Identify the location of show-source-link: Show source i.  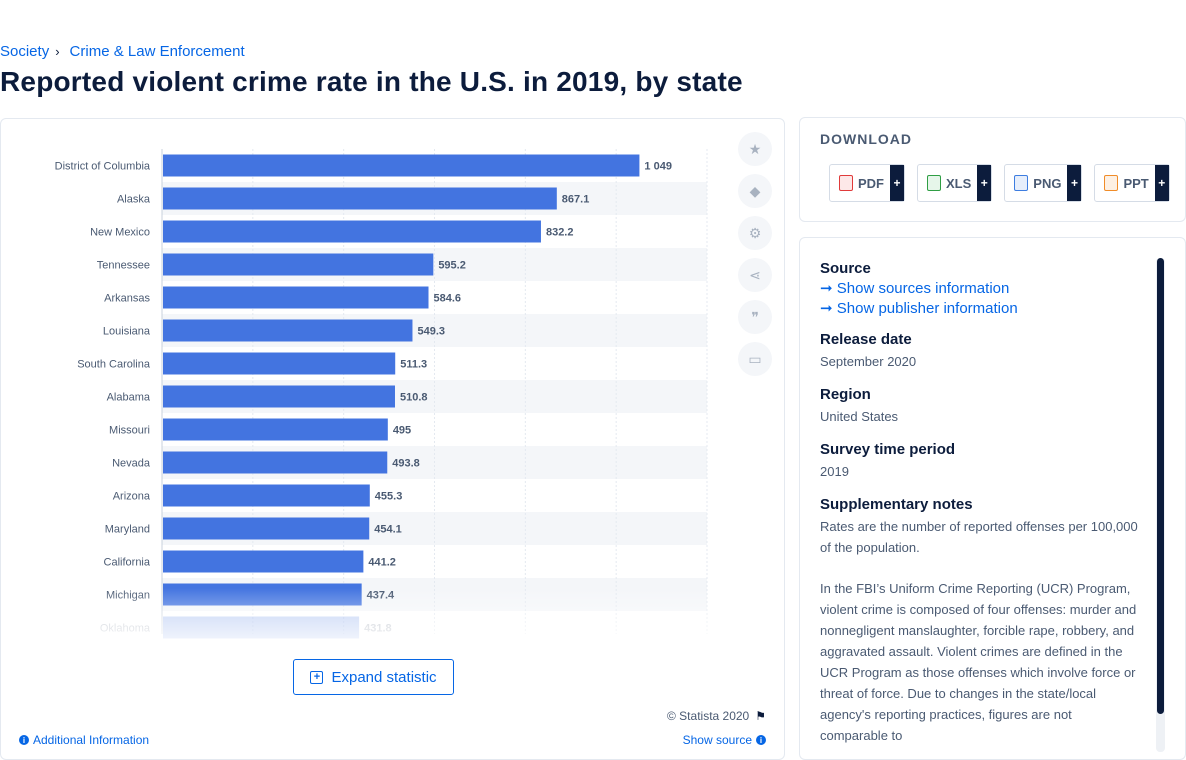
(724, 740).